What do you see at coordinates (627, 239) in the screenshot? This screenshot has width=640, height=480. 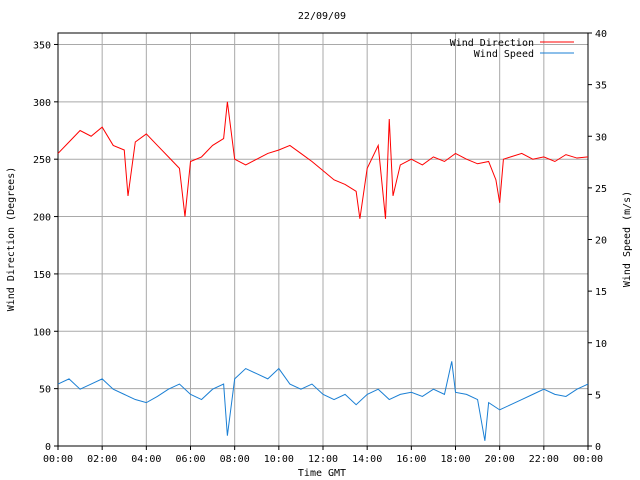 I see `y-axis-label-right: Wind Speed (m/s)` at bounding box center [627, 239].